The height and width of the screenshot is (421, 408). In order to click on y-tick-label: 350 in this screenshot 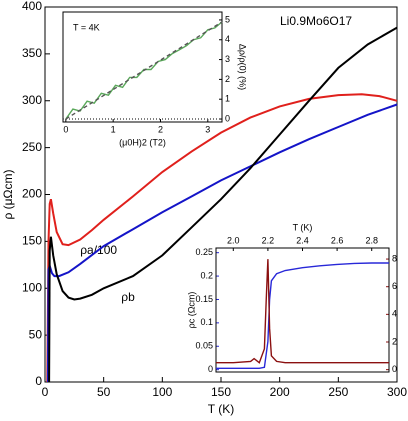, I will do `click(32, 53)`.